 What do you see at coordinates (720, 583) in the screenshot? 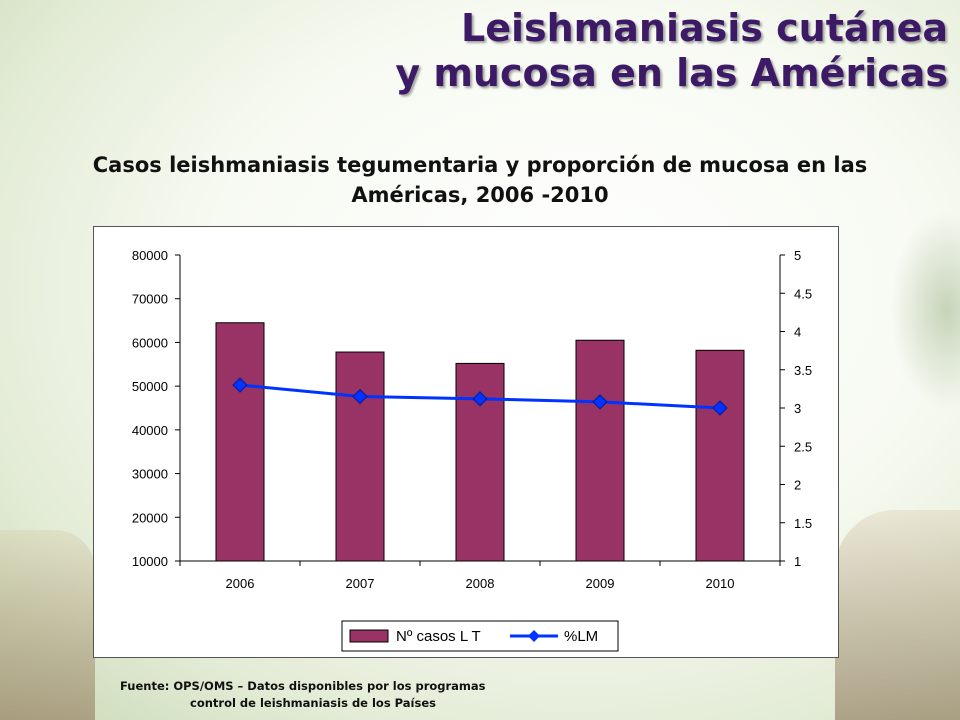
I see `x-tick-label: 2010` at bounding box center [720, 583].